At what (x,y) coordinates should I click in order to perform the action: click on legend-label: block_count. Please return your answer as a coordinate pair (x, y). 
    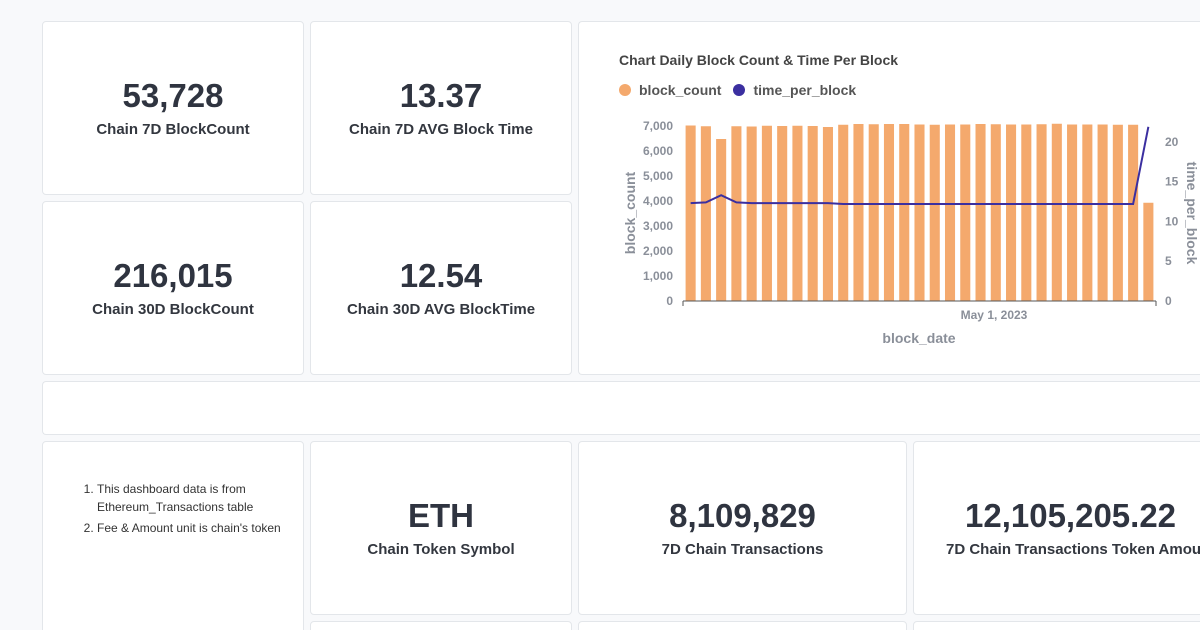
    Looking at the image, I should click on (680, 90).